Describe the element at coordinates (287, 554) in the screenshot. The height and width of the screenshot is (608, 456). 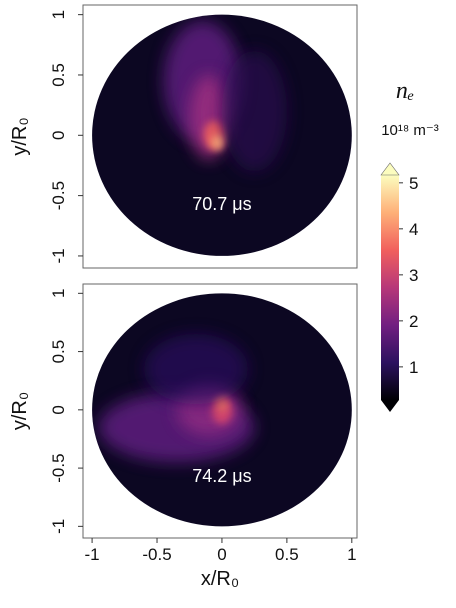
I see `x-tick-label: 0.5` at that location.